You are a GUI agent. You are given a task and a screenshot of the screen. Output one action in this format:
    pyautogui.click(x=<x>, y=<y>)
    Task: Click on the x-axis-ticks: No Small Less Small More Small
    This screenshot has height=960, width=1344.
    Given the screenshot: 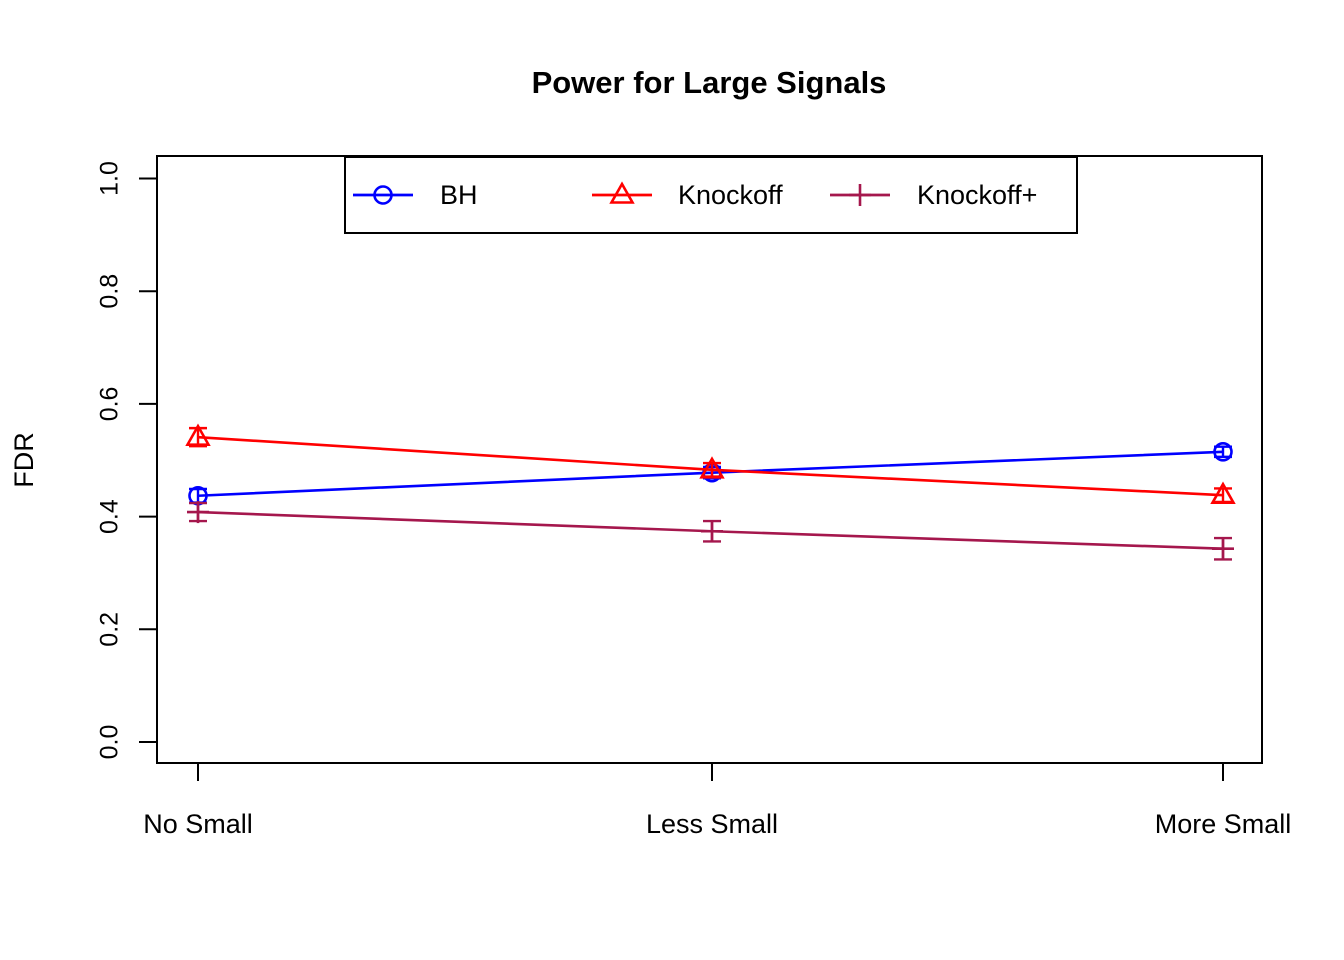 What is the action you would take?
    pyautogui.click(x=717, y=801)
    